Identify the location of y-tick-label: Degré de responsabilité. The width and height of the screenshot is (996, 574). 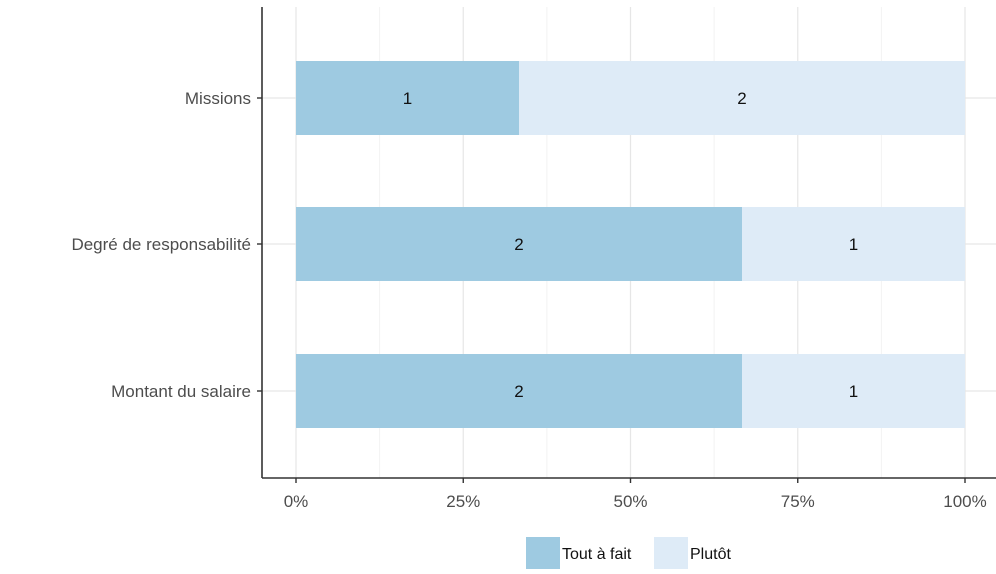
(161, 244).